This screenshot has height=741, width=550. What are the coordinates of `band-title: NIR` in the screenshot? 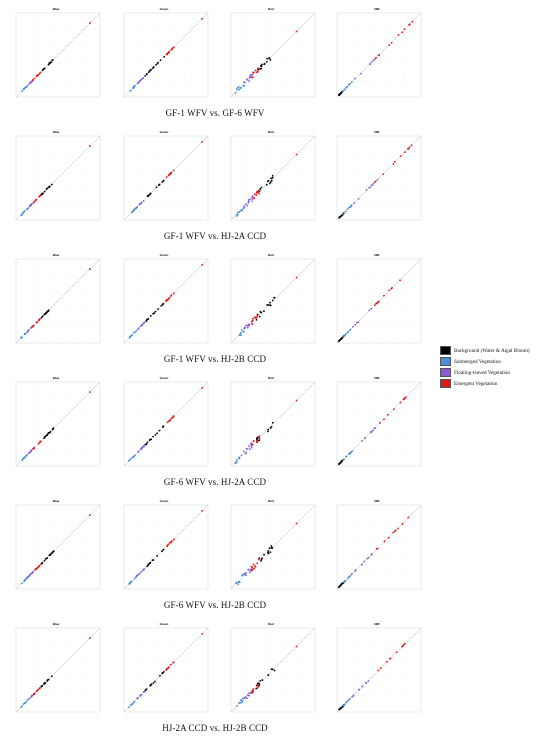 It's located at (377, 624).